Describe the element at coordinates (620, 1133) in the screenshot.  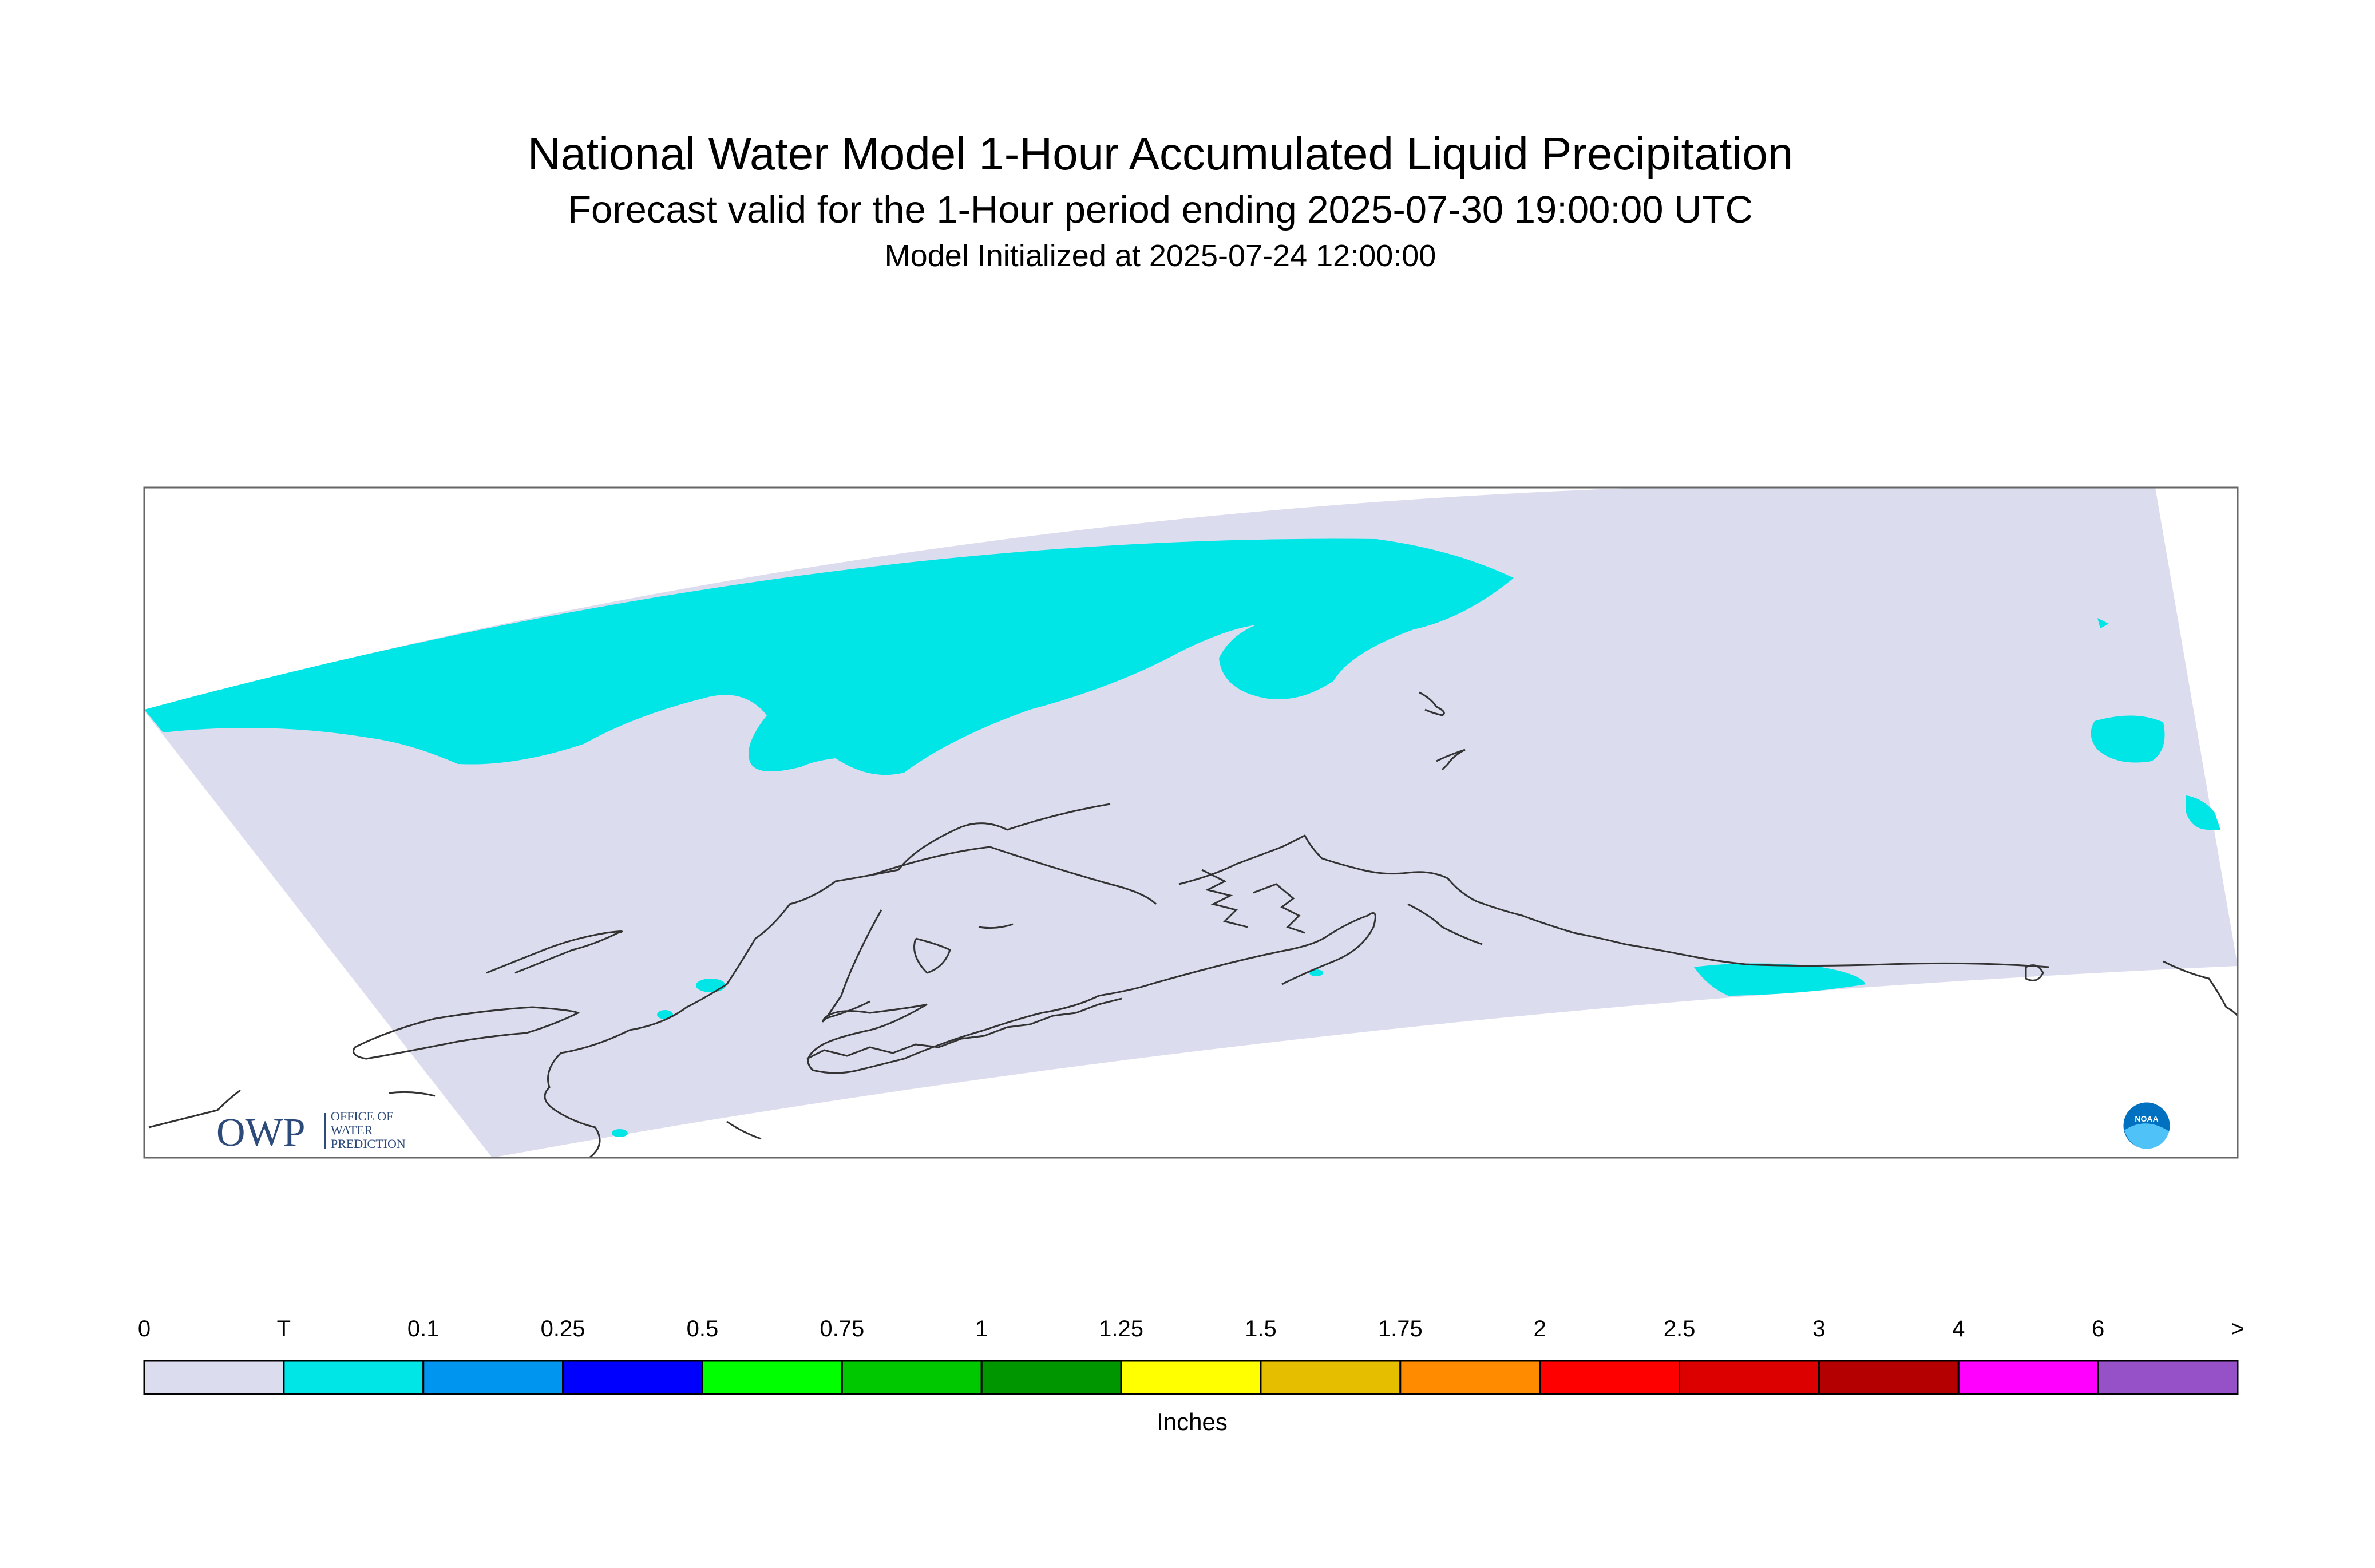
I see `trace-area-south` at that location.